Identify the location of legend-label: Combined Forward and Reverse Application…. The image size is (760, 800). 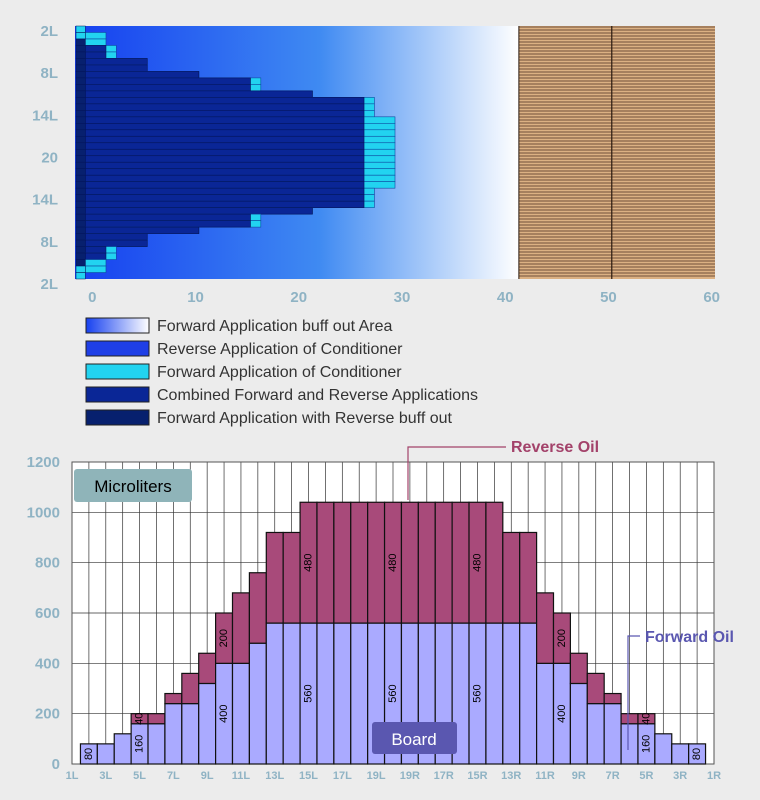
(317, 395).